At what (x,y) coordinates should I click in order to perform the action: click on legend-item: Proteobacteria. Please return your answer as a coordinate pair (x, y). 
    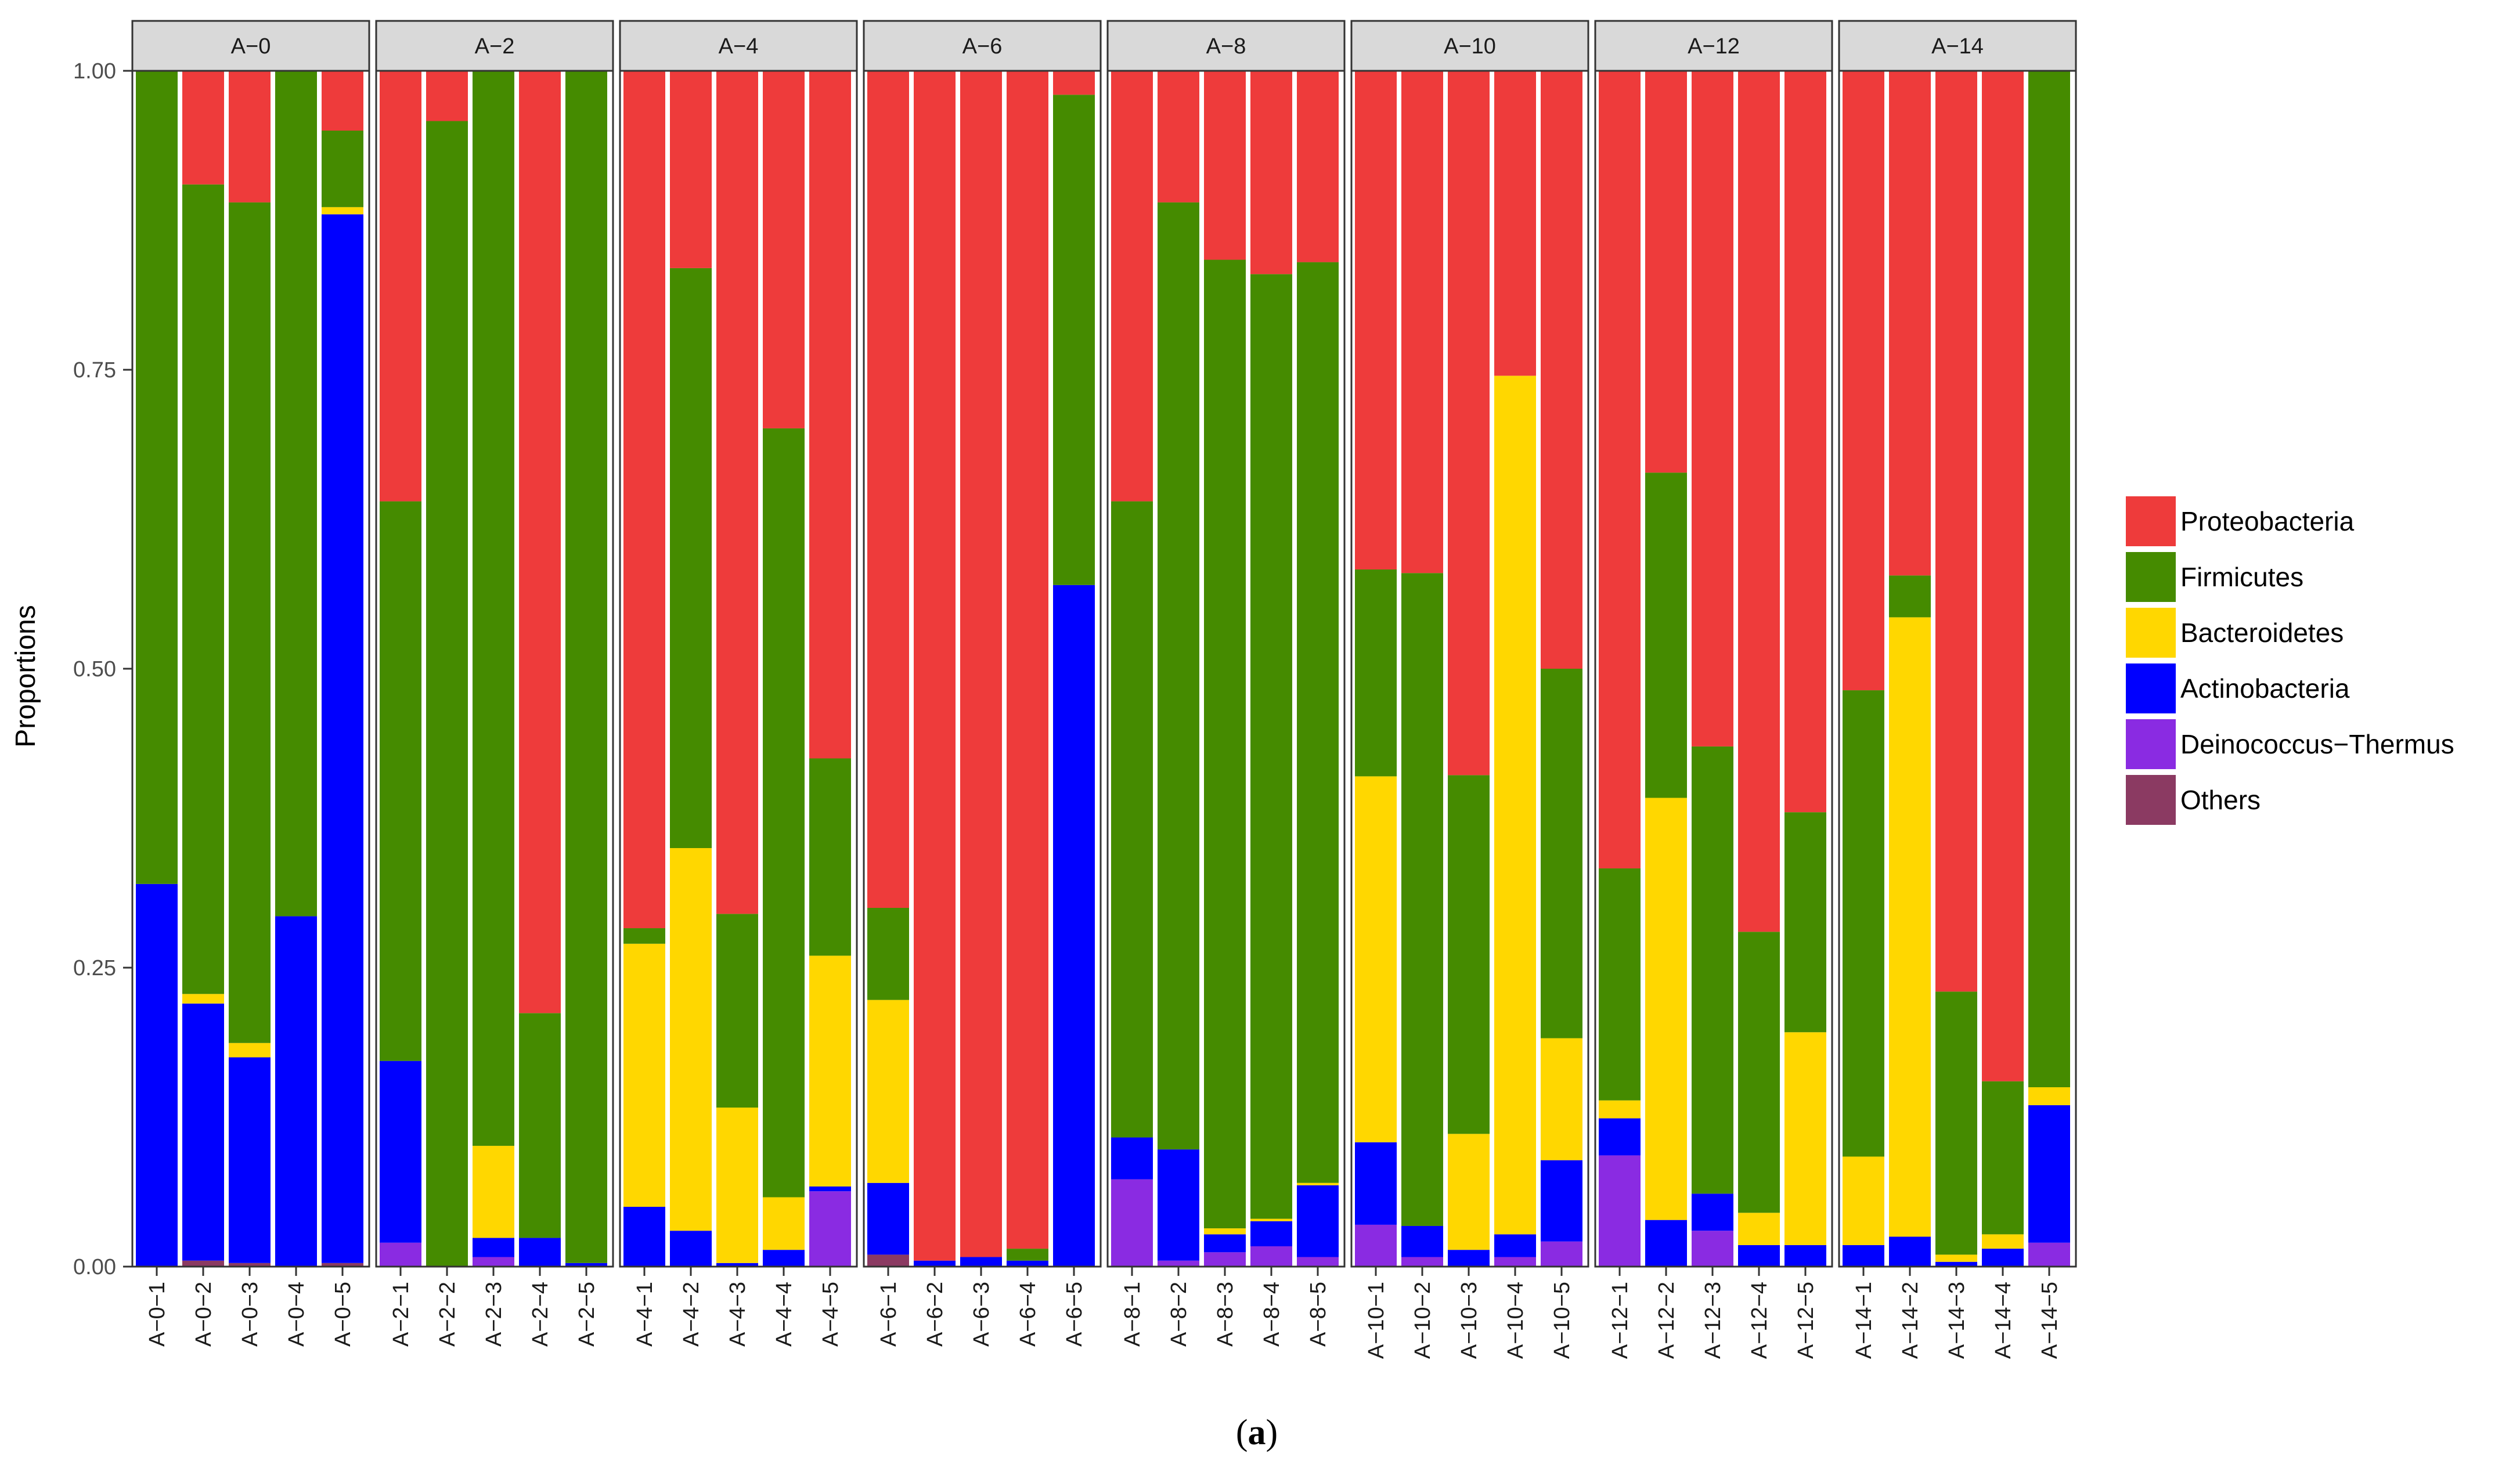
    Looking at the image, I should click on (2240, 521).